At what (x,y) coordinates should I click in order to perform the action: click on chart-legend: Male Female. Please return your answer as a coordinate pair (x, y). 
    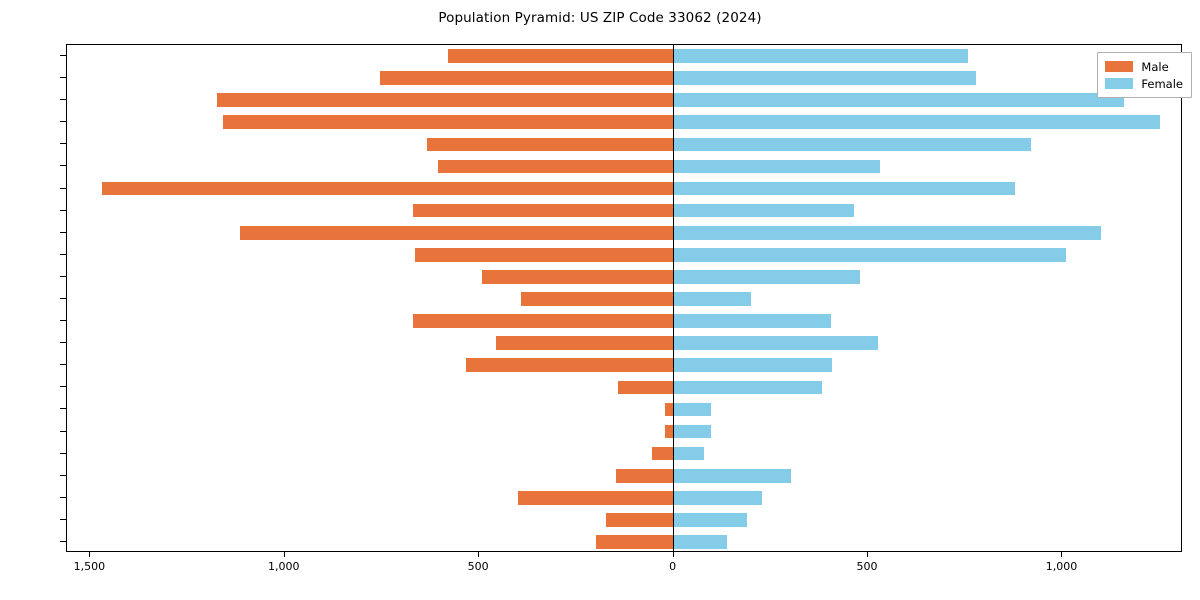
    Looking at the image, I should click on (1144, 75).